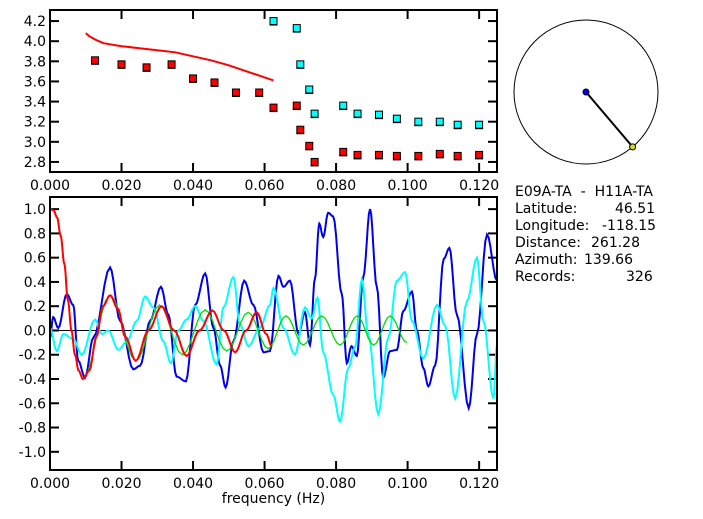  Describe the element at coordinates (35, 82) in the screenshot. I see `y-tick-label: 3.6` at that location.